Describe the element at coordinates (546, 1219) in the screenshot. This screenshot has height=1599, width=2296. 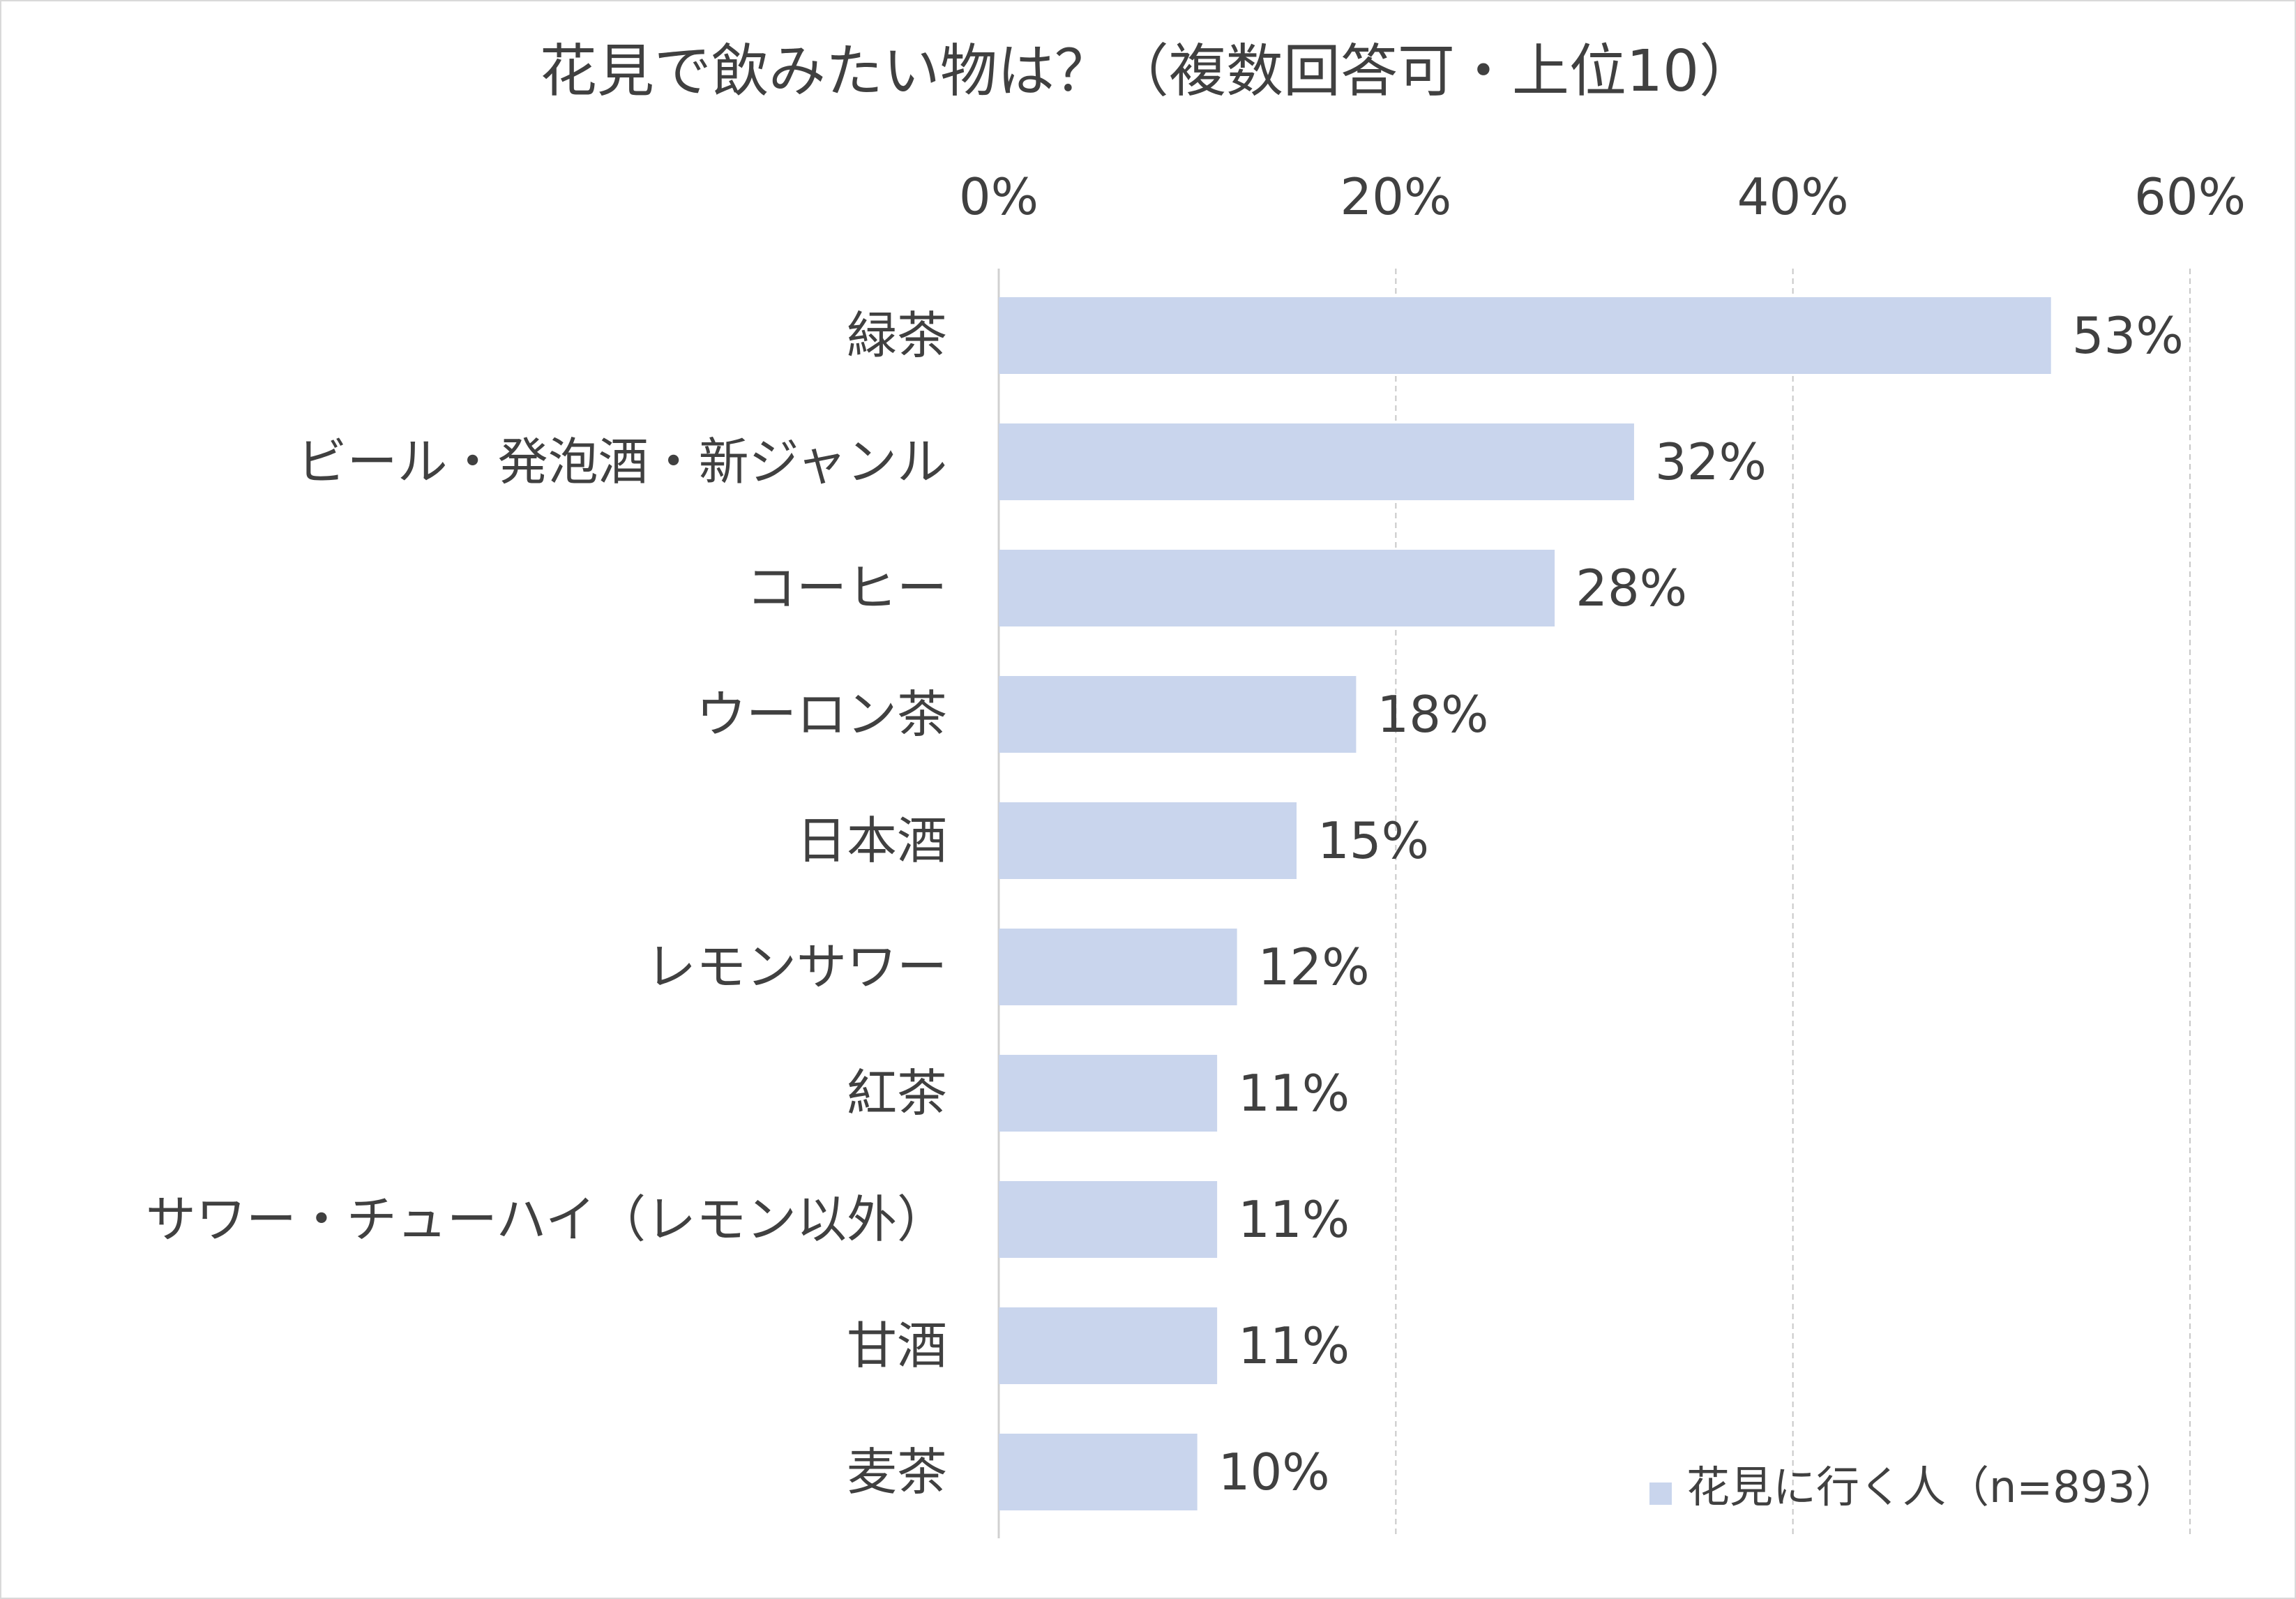
I see `category-label: サワー・チューハイ（レモン以外）` at that location.